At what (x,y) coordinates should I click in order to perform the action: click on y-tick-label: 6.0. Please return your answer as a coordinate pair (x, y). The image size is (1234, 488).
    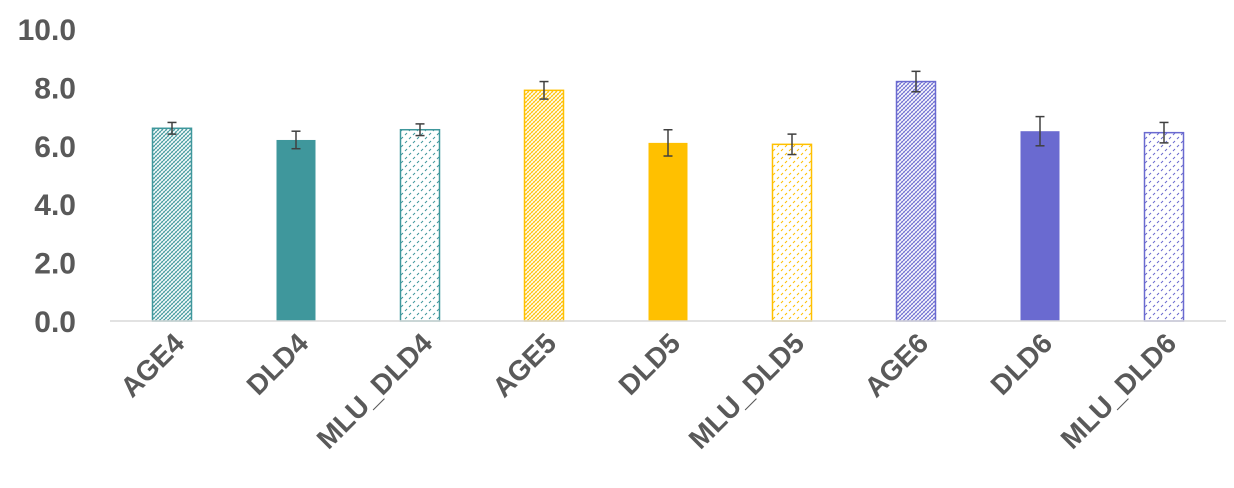
    Looking at the image, I should click on (55, 147).